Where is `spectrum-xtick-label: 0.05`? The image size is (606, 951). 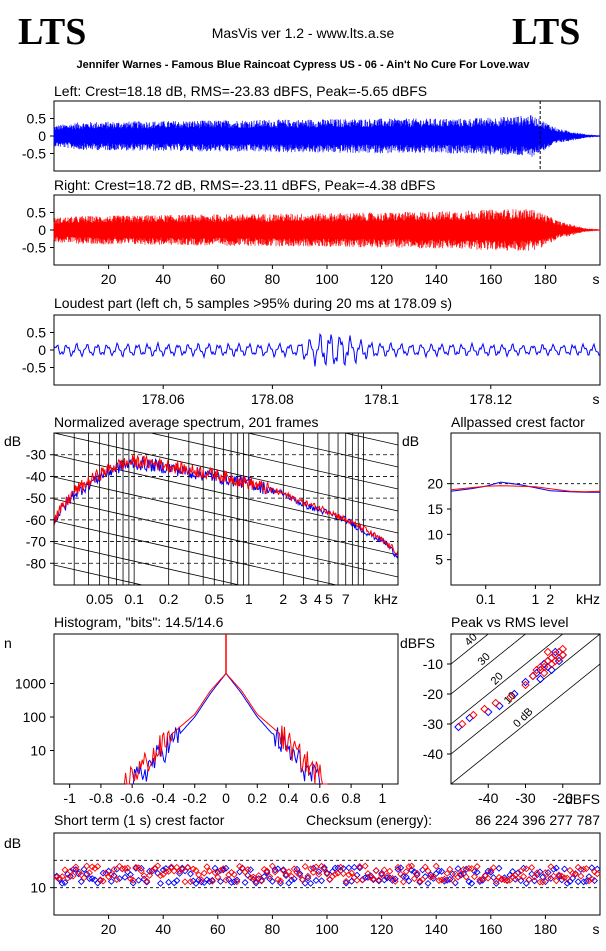
spectrum-xtick-label: 0.05 is located at coordinates (99, 599).